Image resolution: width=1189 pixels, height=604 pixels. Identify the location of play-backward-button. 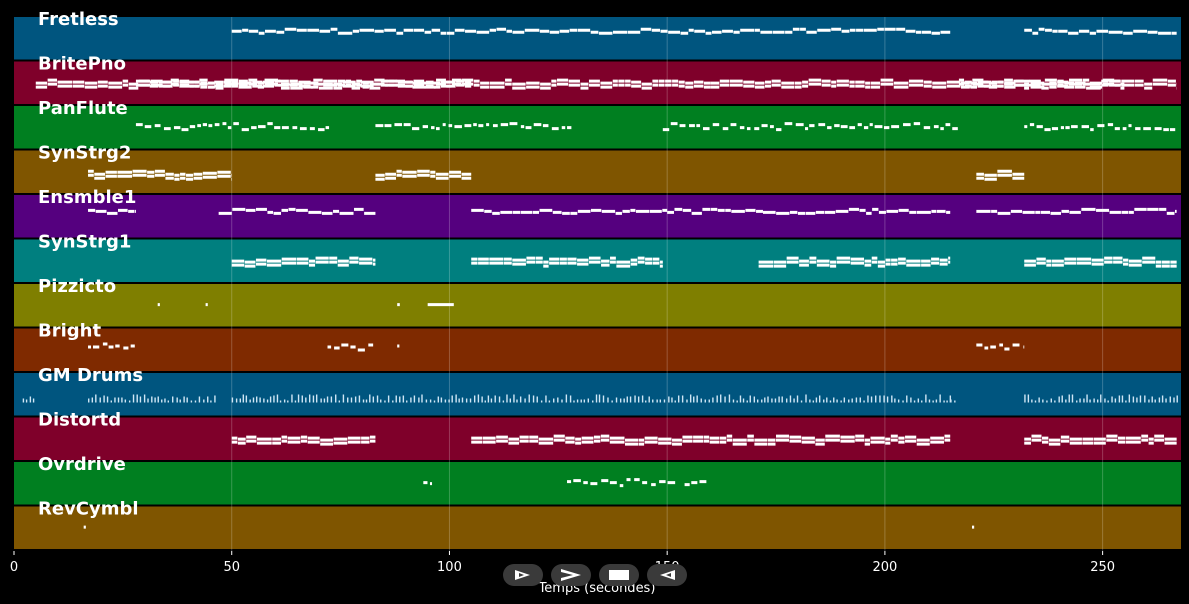
(667, 575).